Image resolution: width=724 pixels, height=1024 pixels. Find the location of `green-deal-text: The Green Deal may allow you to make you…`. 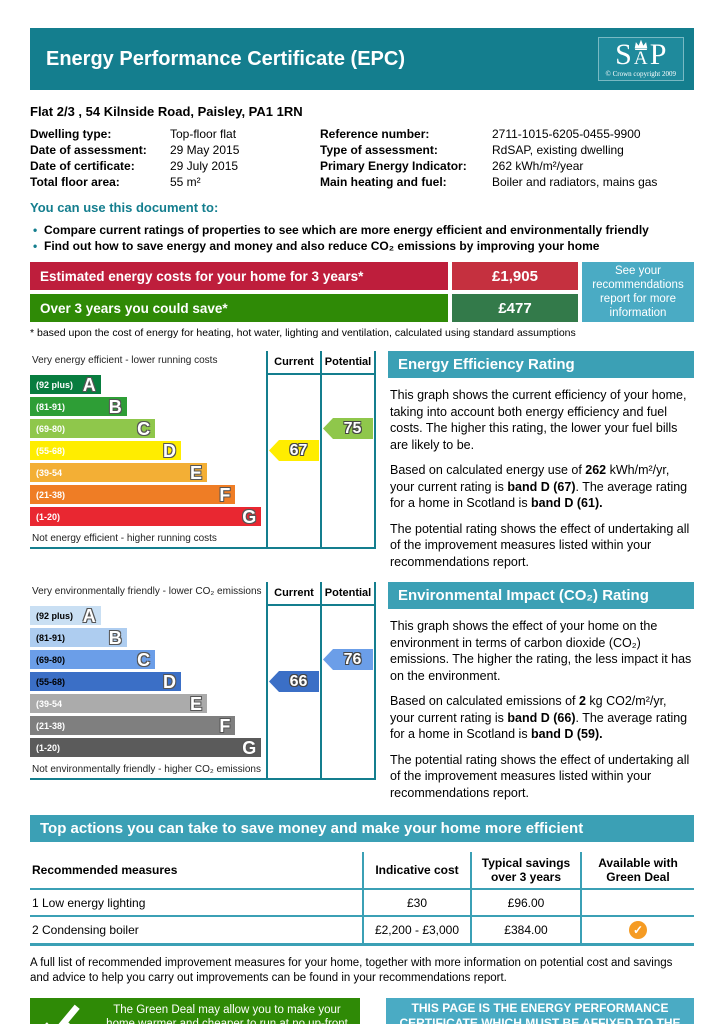

green-deal-text: The Green Deal may allow you to make you… is located at coordinates (227, 1014).